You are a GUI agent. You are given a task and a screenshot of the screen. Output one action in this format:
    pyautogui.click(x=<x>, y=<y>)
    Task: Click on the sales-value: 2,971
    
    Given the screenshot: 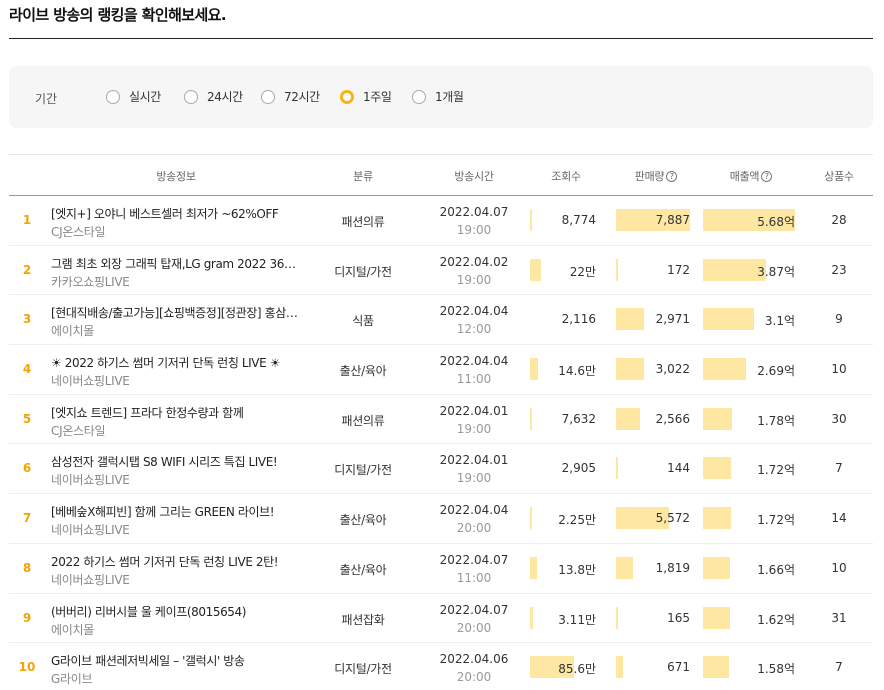 What is the action you would take?
    pyautogui.click(x=672, y=319)
    